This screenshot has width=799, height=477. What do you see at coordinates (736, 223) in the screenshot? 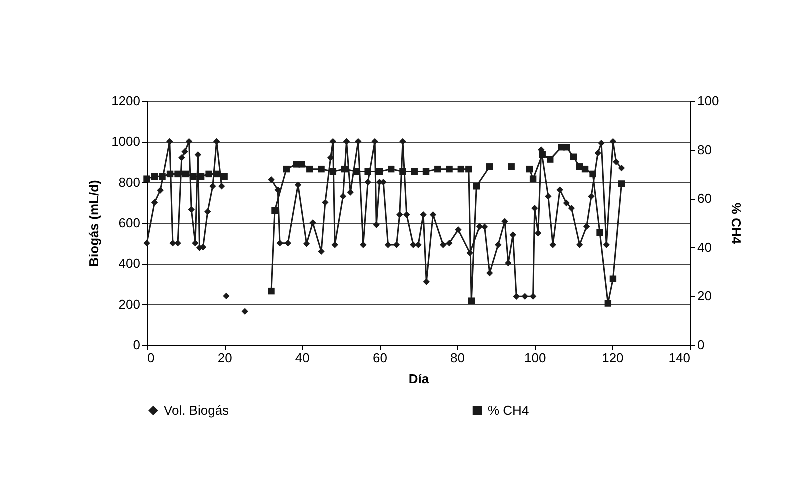
I see `y2-axis-title: % CH4` at bounding box center [736, 223].